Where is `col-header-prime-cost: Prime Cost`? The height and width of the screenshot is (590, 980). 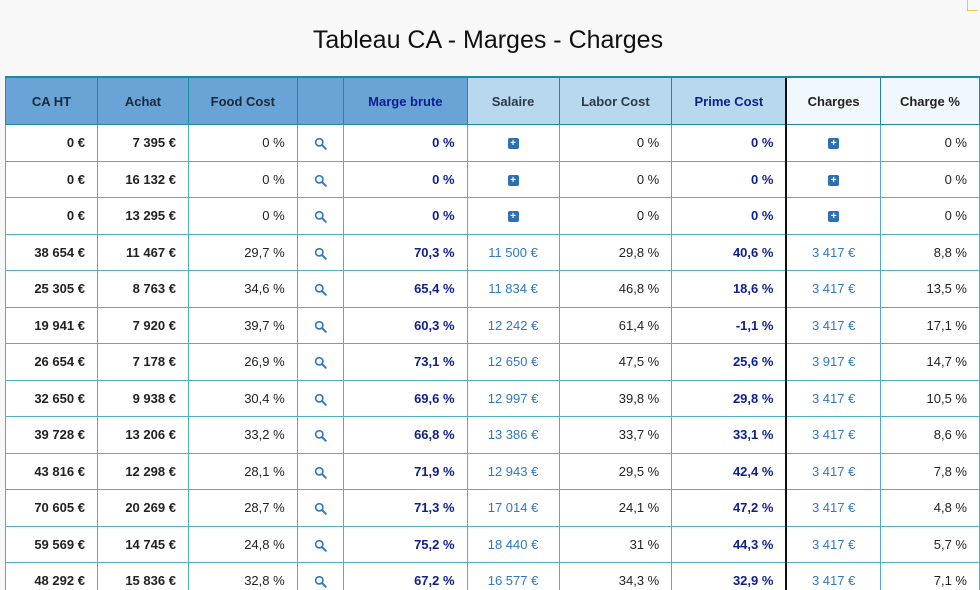 col-header-prime-cost: Prime Cost is located at coordinates (729, 100).